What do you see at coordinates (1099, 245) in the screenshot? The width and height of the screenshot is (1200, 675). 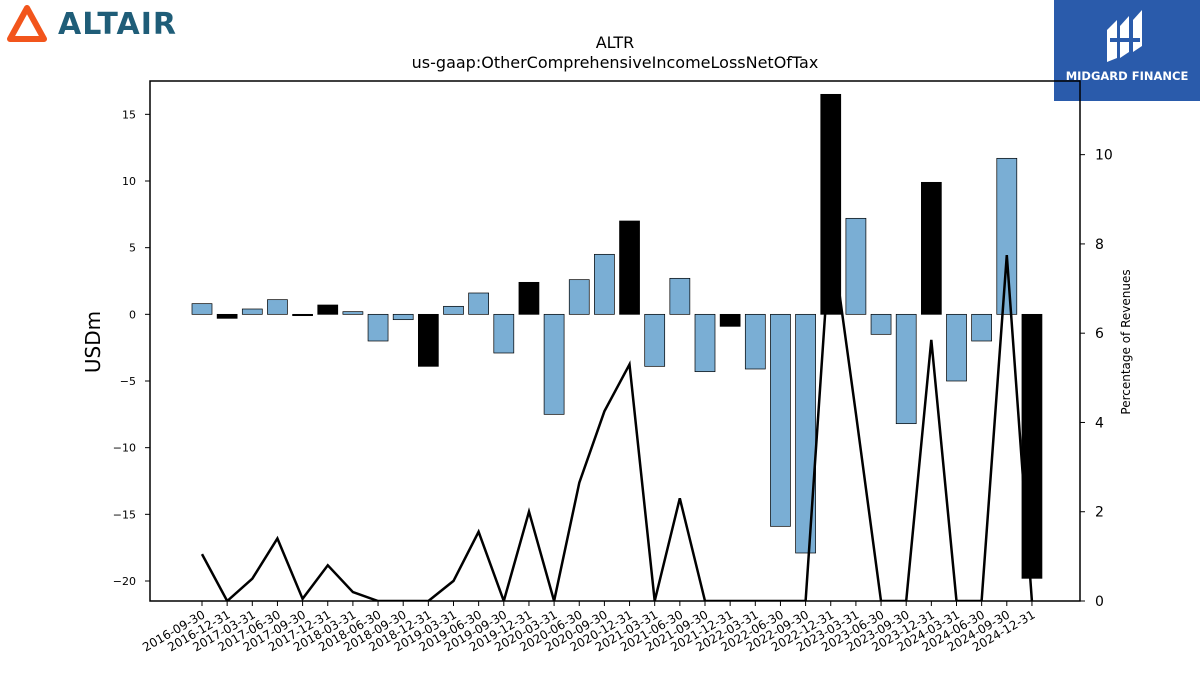 I see `y2-tick-label: 8` at bounding box center [1099, 245].